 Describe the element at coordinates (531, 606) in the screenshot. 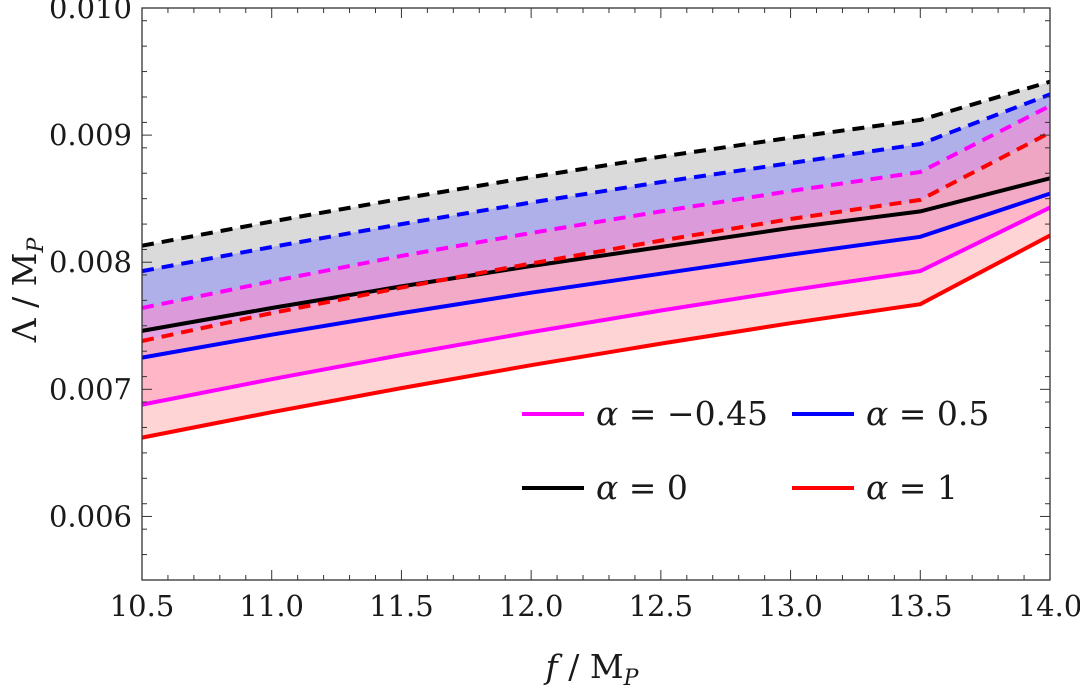

I see `x-tick-label: 12.0` at that location.